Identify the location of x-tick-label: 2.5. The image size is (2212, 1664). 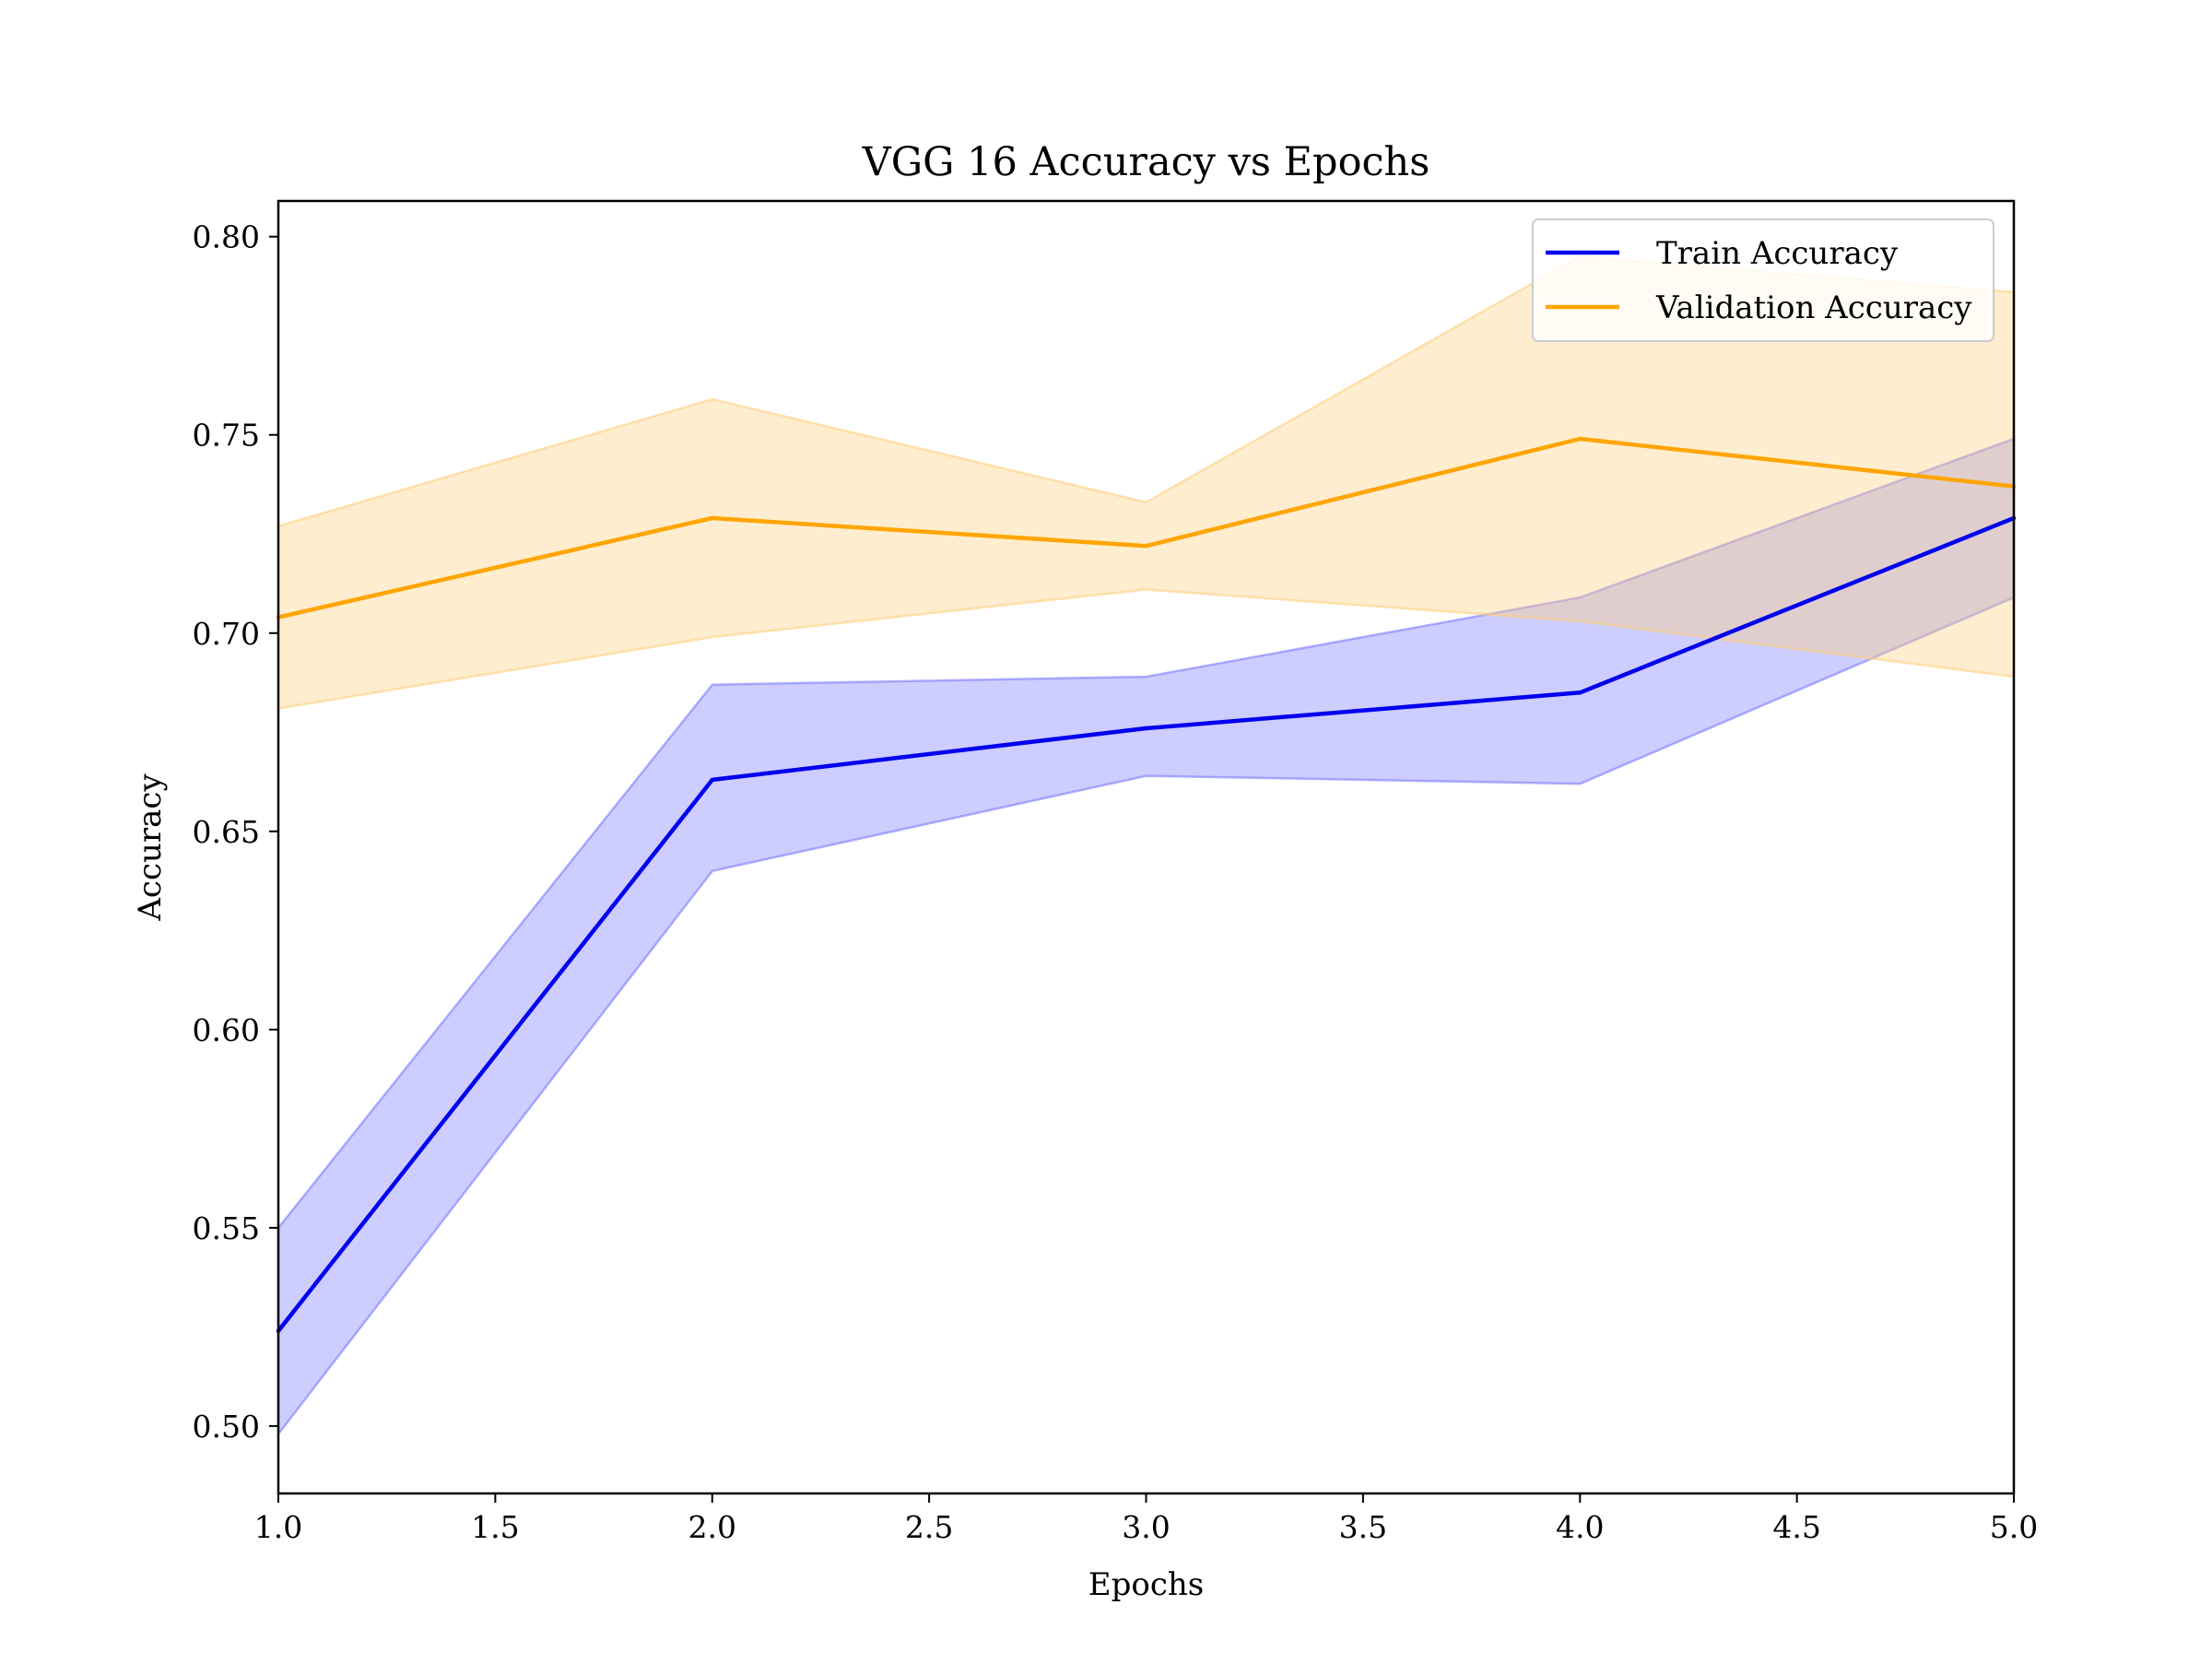
(929, 1527).